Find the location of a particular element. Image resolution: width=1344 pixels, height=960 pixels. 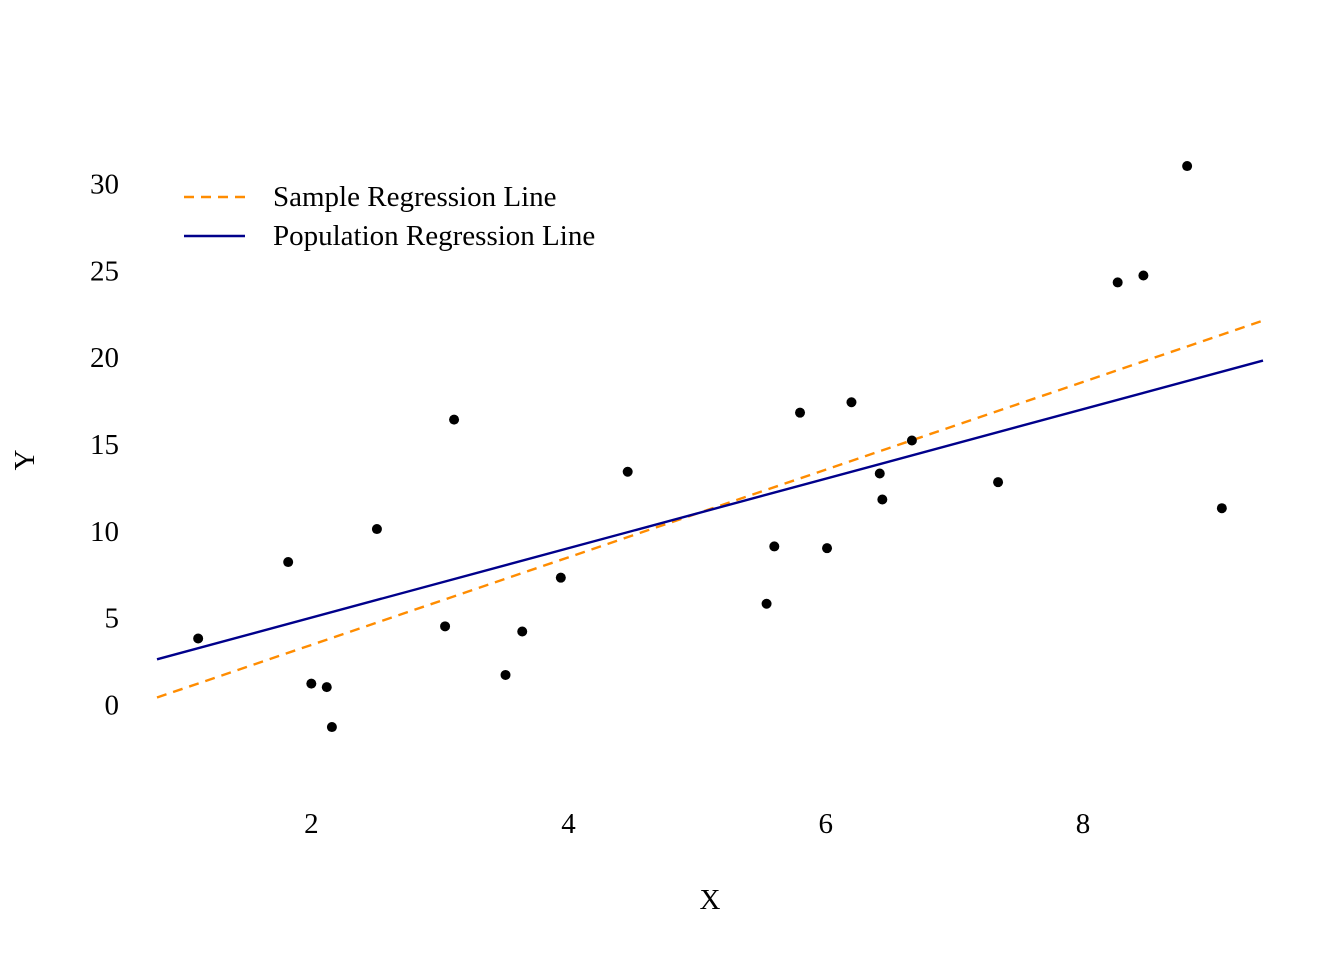

y-tick-label: 10 is located at coordinates (104, 532).